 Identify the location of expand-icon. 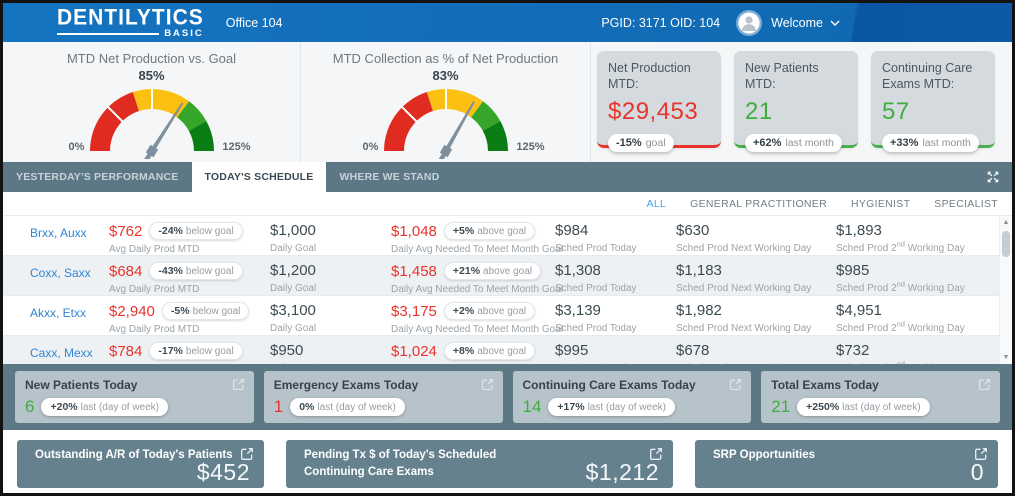
(993, 177).